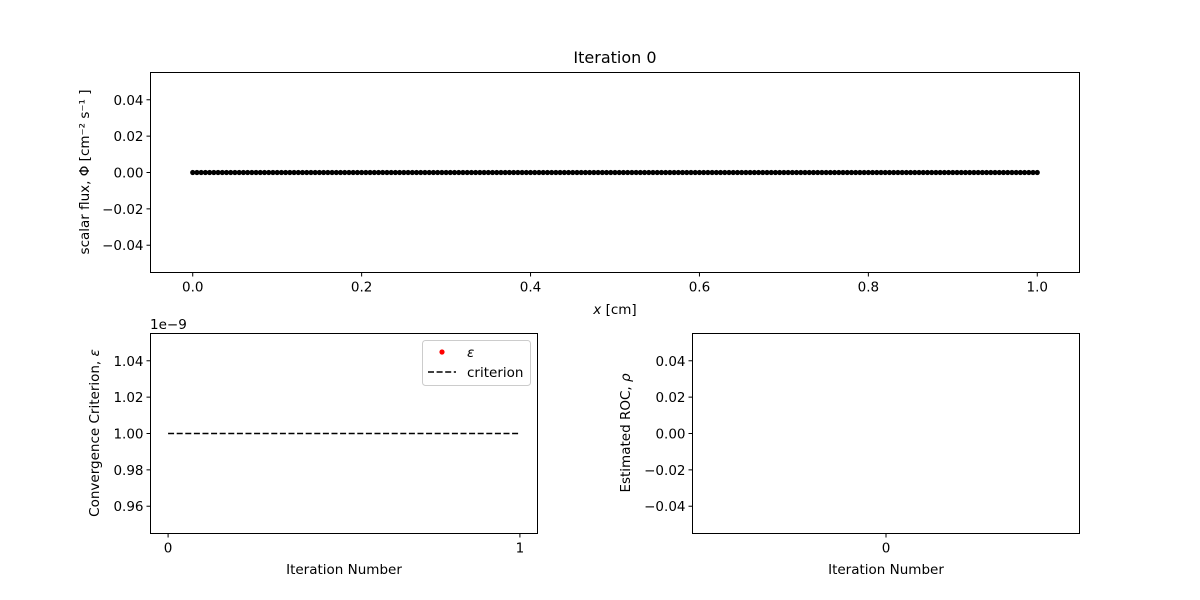  Describe the element at coordinates (192, 288) in the screenshot. I see `x-tick-label: 0.0` at that location.